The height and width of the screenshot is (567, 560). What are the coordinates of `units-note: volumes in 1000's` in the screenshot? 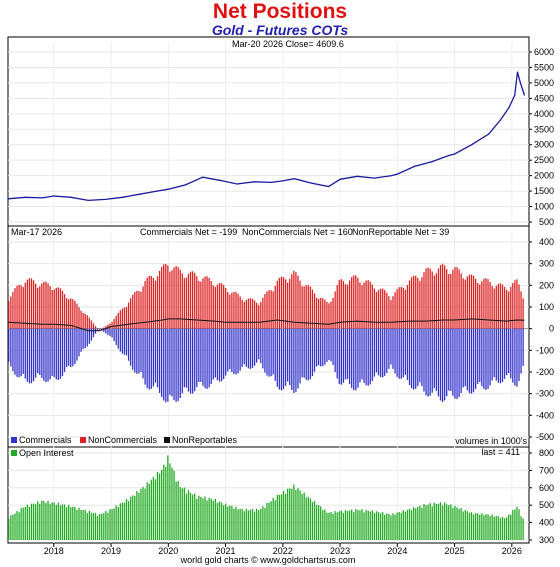 It's located at (491, 441).